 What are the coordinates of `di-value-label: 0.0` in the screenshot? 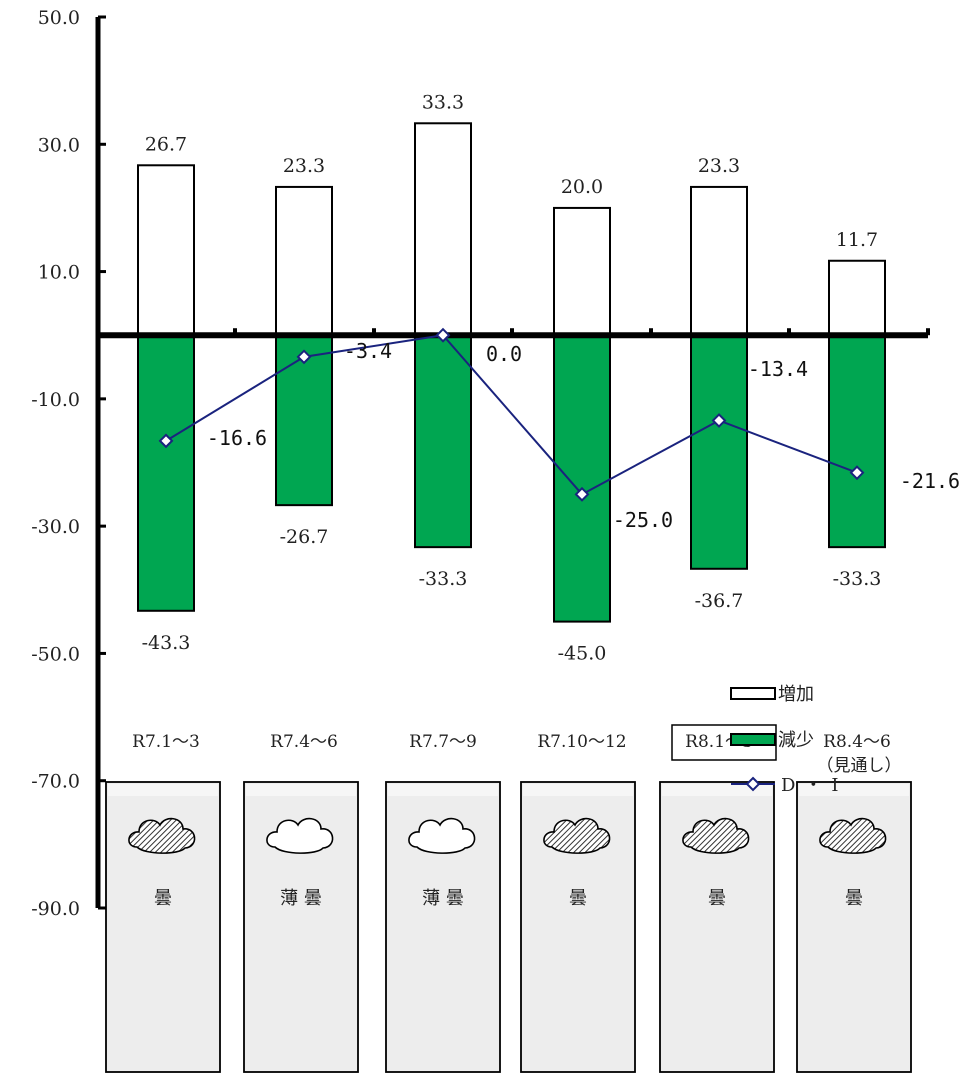 It's located at (504, 354).